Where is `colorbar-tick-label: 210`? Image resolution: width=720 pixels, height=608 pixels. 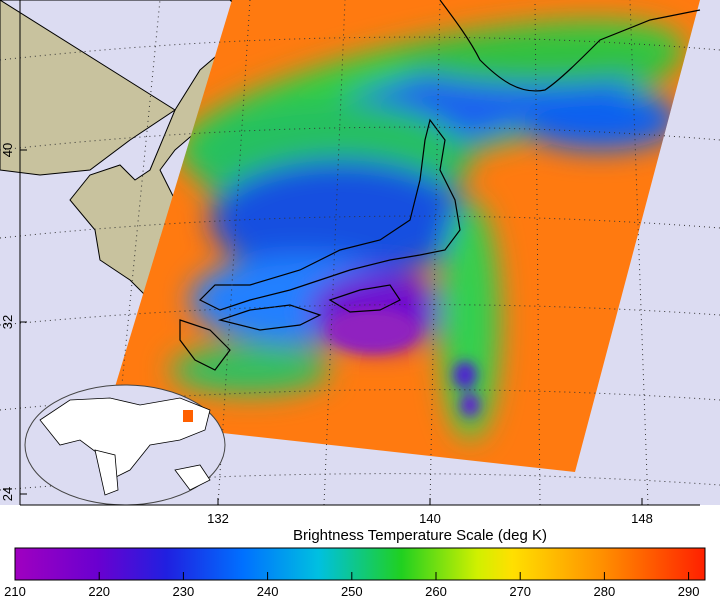 colorbar-tick-label: 210 is located at coordinates (15, 591).